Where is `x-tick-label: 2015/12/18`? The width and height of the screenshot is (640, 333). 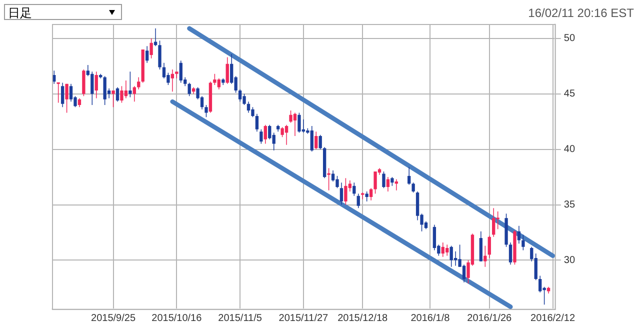
x-tick-label: 2015/12/18 is located at coordinates (363, 318).